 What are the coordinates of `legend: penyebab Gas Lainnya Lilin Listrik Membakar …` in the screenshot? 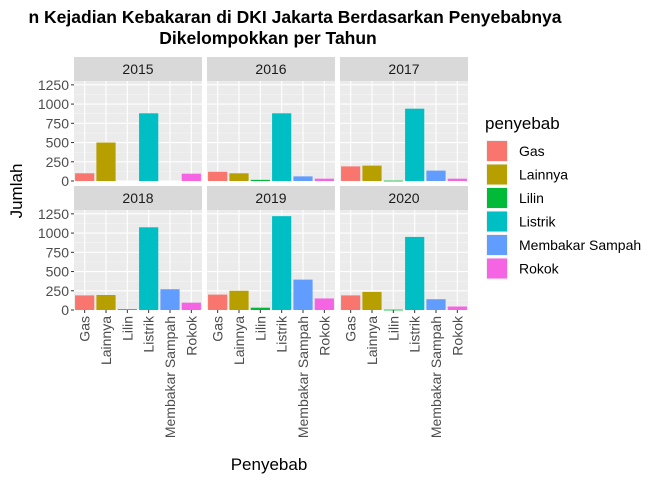 It's located at (563, 197).